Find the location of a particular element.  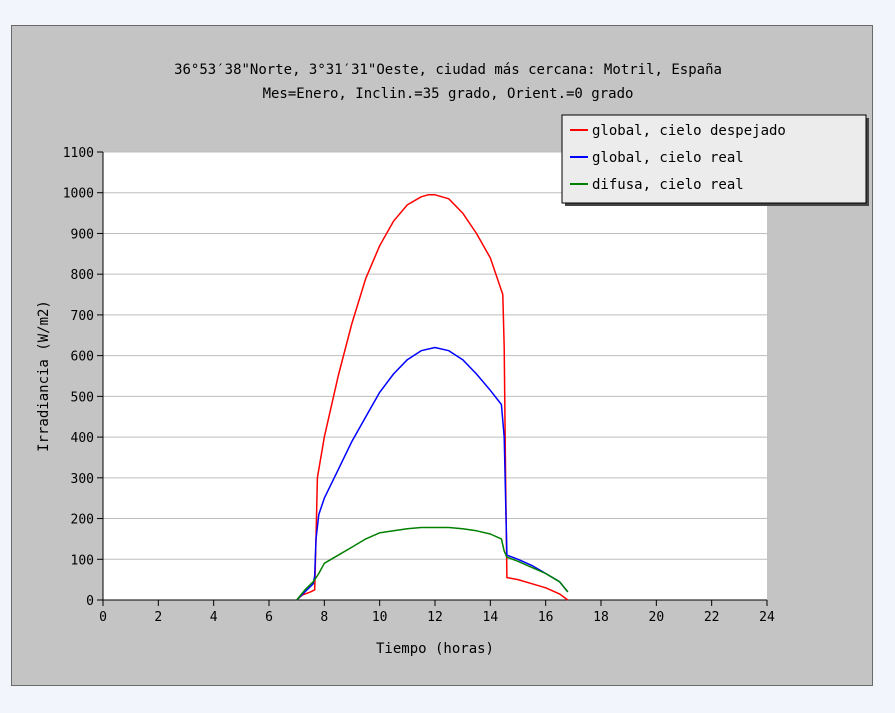

x-tick-label: 4 is located at coordinates (214, 617).